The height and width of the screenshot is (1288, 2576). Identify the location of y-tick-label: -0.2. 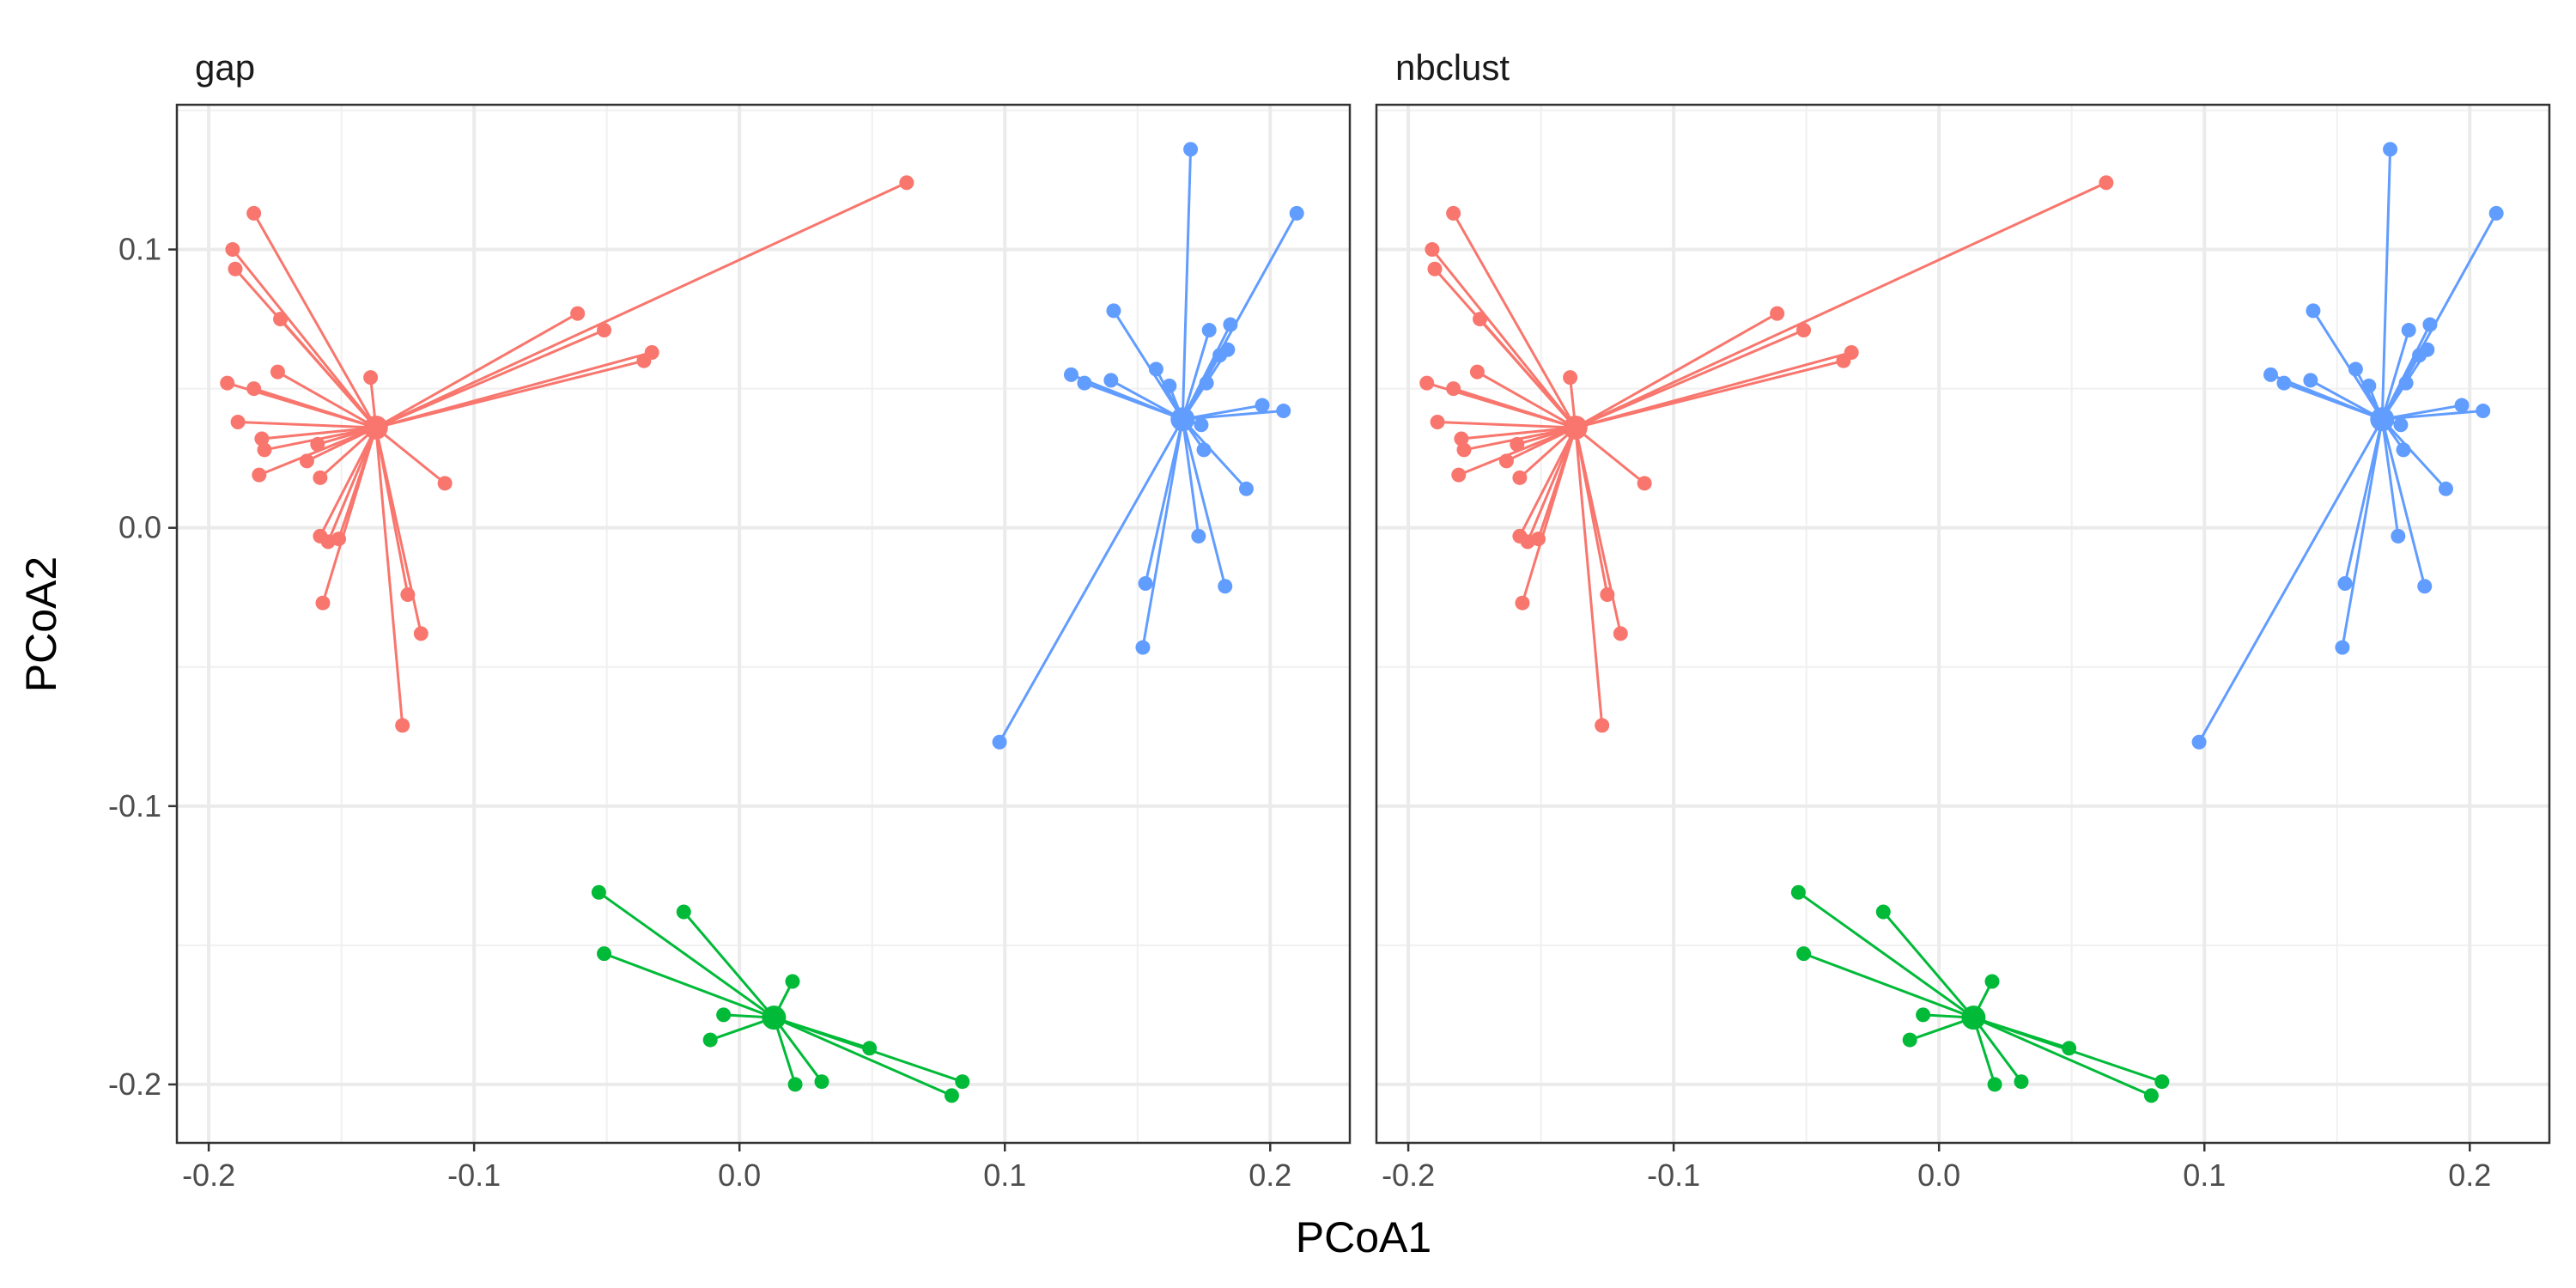
(134, 1084).